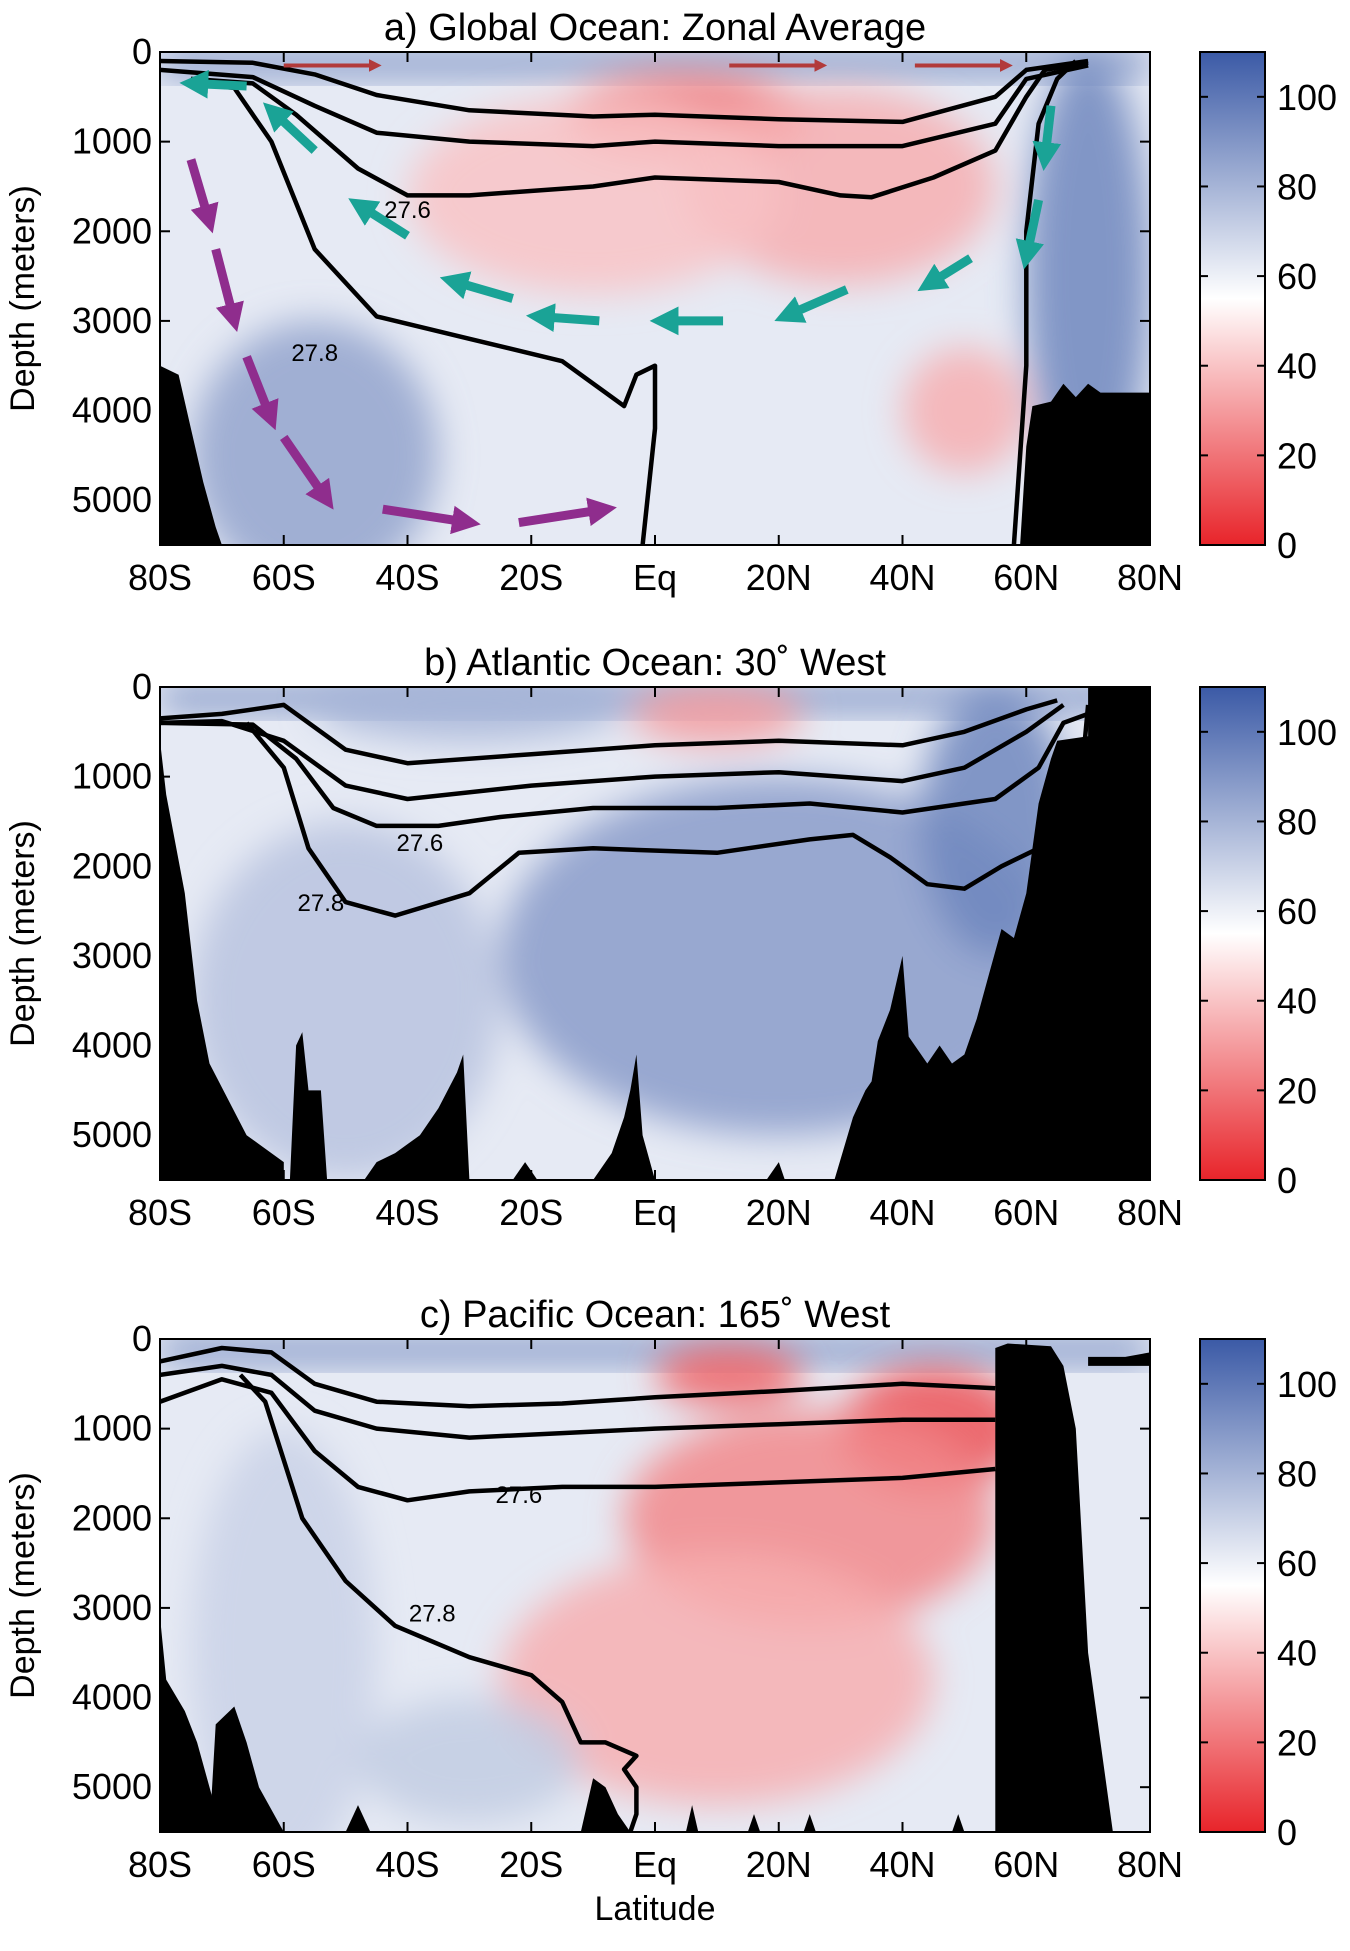 Image resolution: width=1350 pixels, height=1951 pixels. Describe the element at coordinates (1297, 1001) in the screenshot. I see `colorbar-tick-label: 40` at that location.